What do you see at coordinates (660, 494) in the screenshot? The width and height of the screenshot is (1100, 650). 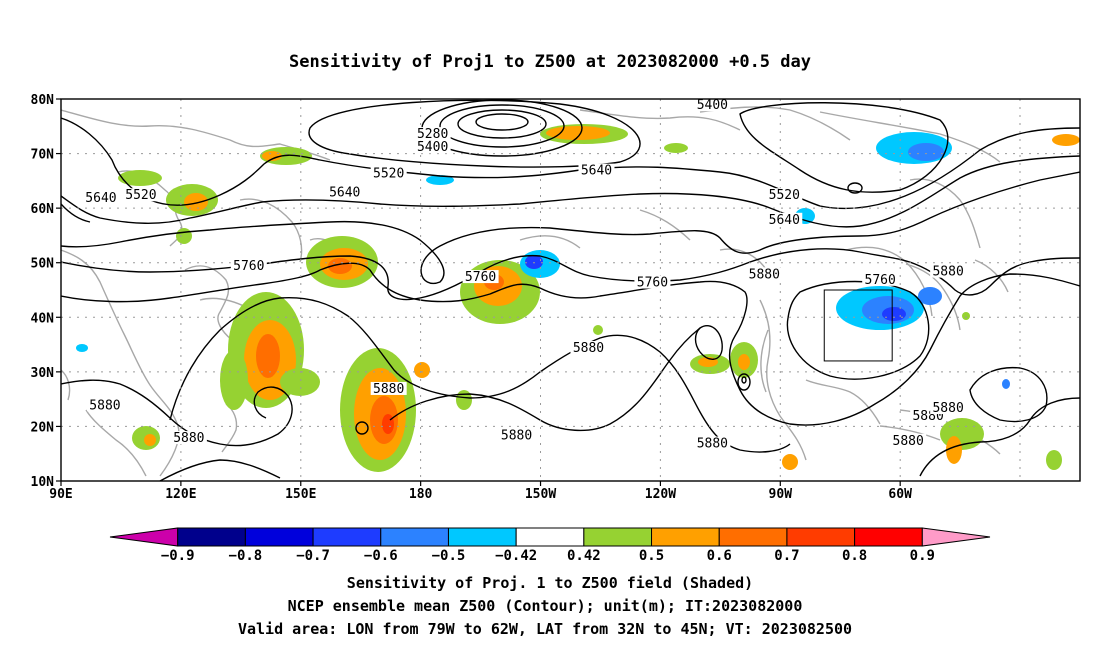 I see `lon-tick-label: 120W` at bounding box center [660, 494].